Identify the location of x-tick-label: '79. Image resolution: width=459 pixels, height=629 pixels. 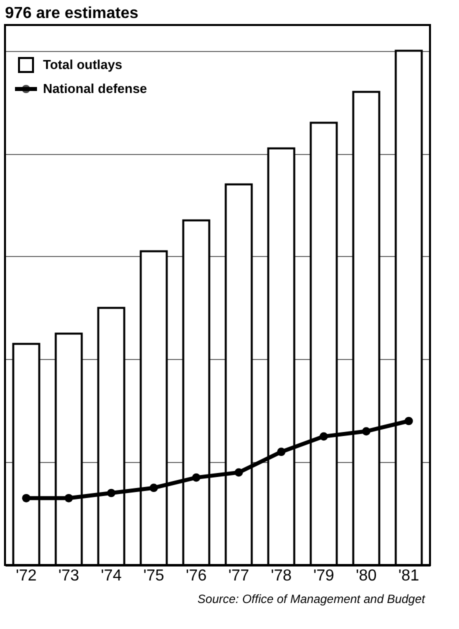
(323, 576).